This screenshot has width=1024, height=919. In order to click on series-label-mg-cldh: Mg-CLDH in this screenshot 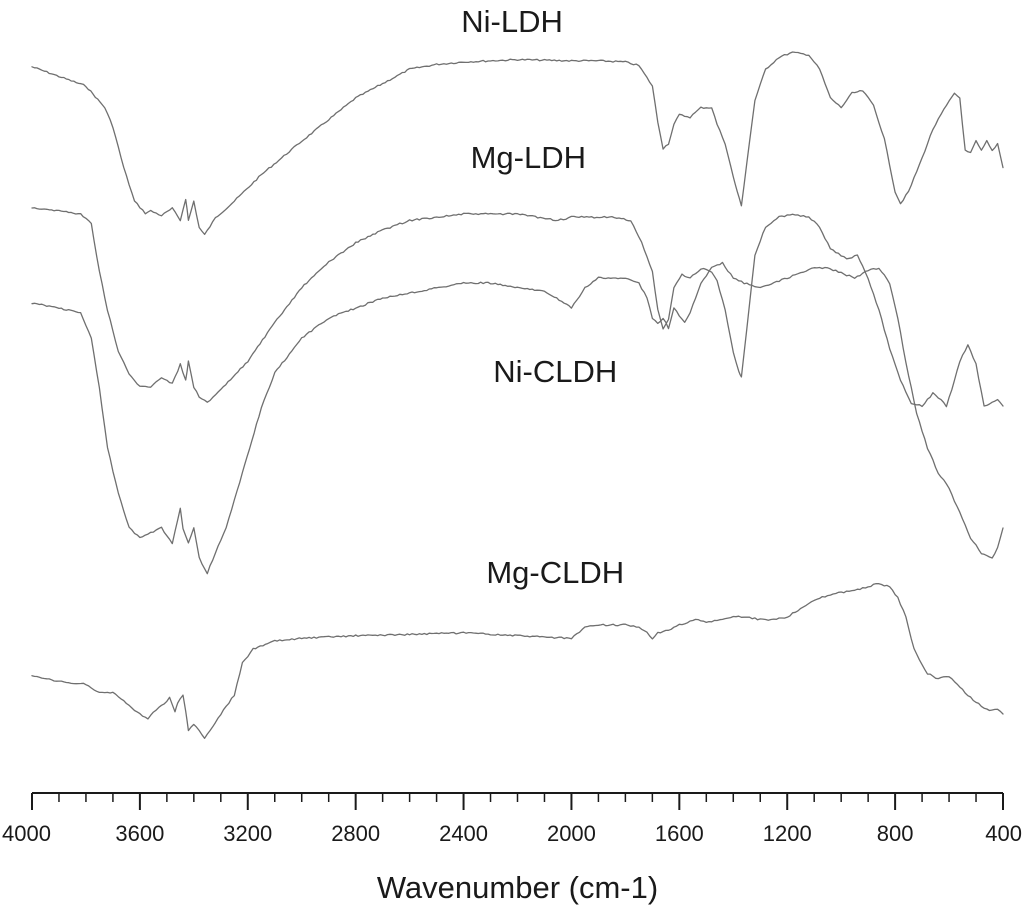, I will do `click(555, 572)`.